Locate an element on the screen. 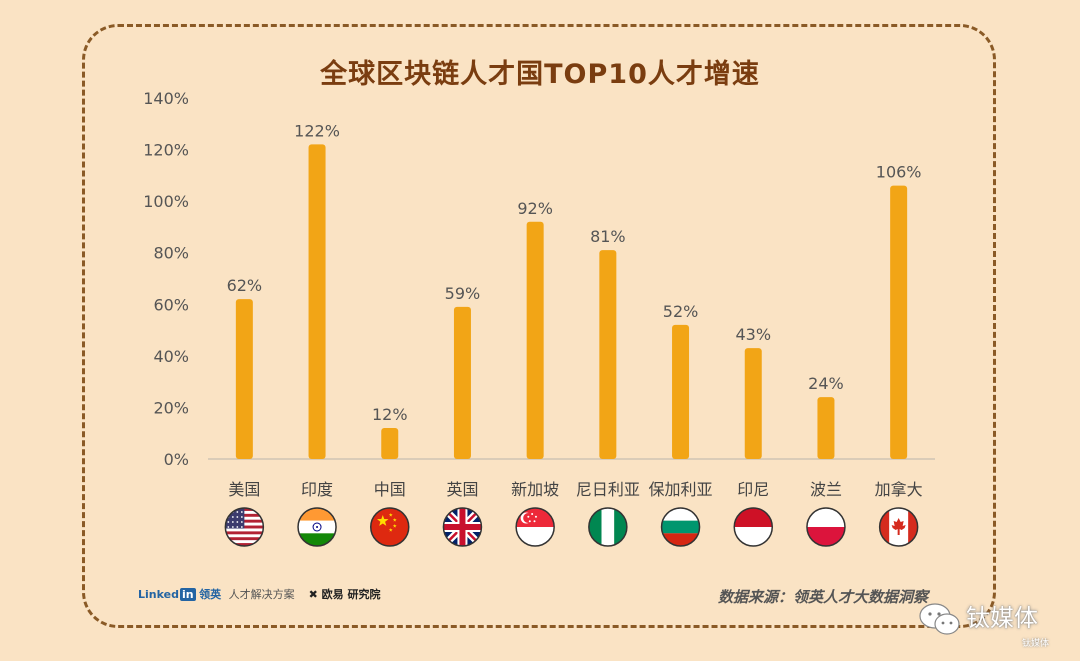 This screenshot has height=661, width=1080. y-tick-label: 80% is located at coordinates (171, 253).